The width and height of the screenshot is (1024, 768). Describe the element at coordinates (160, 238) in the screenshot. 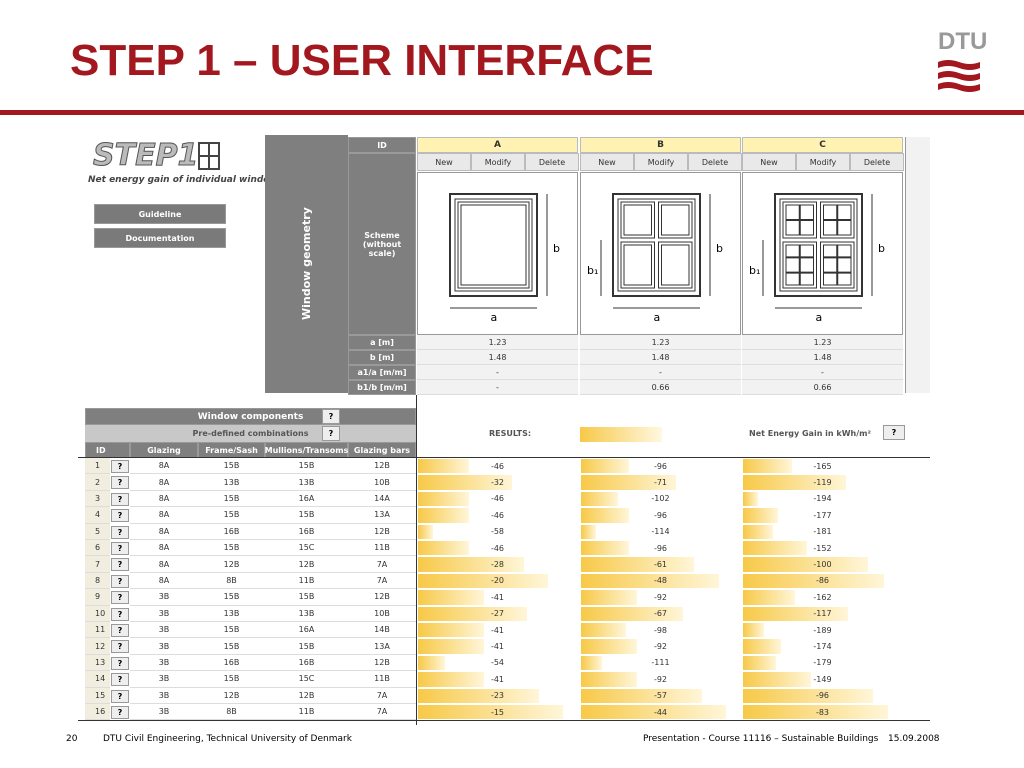

I see `documentation-button: Documentation` at that location.